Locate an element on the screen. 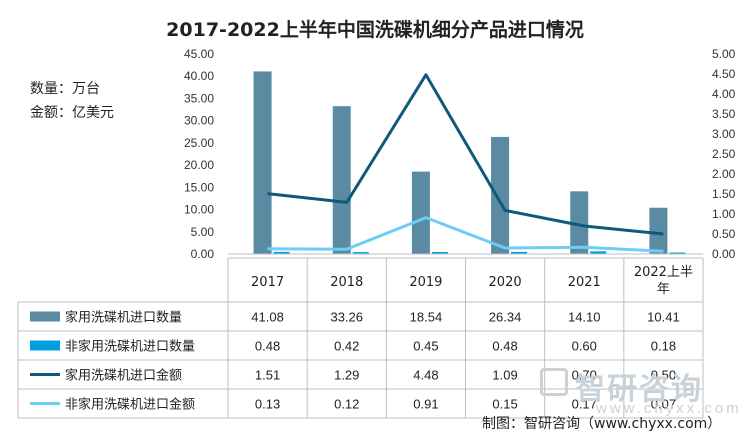 The width and height of the screenshot is (750, 439). left-tick-label: 25.00 is located at coordinates (199, 143).